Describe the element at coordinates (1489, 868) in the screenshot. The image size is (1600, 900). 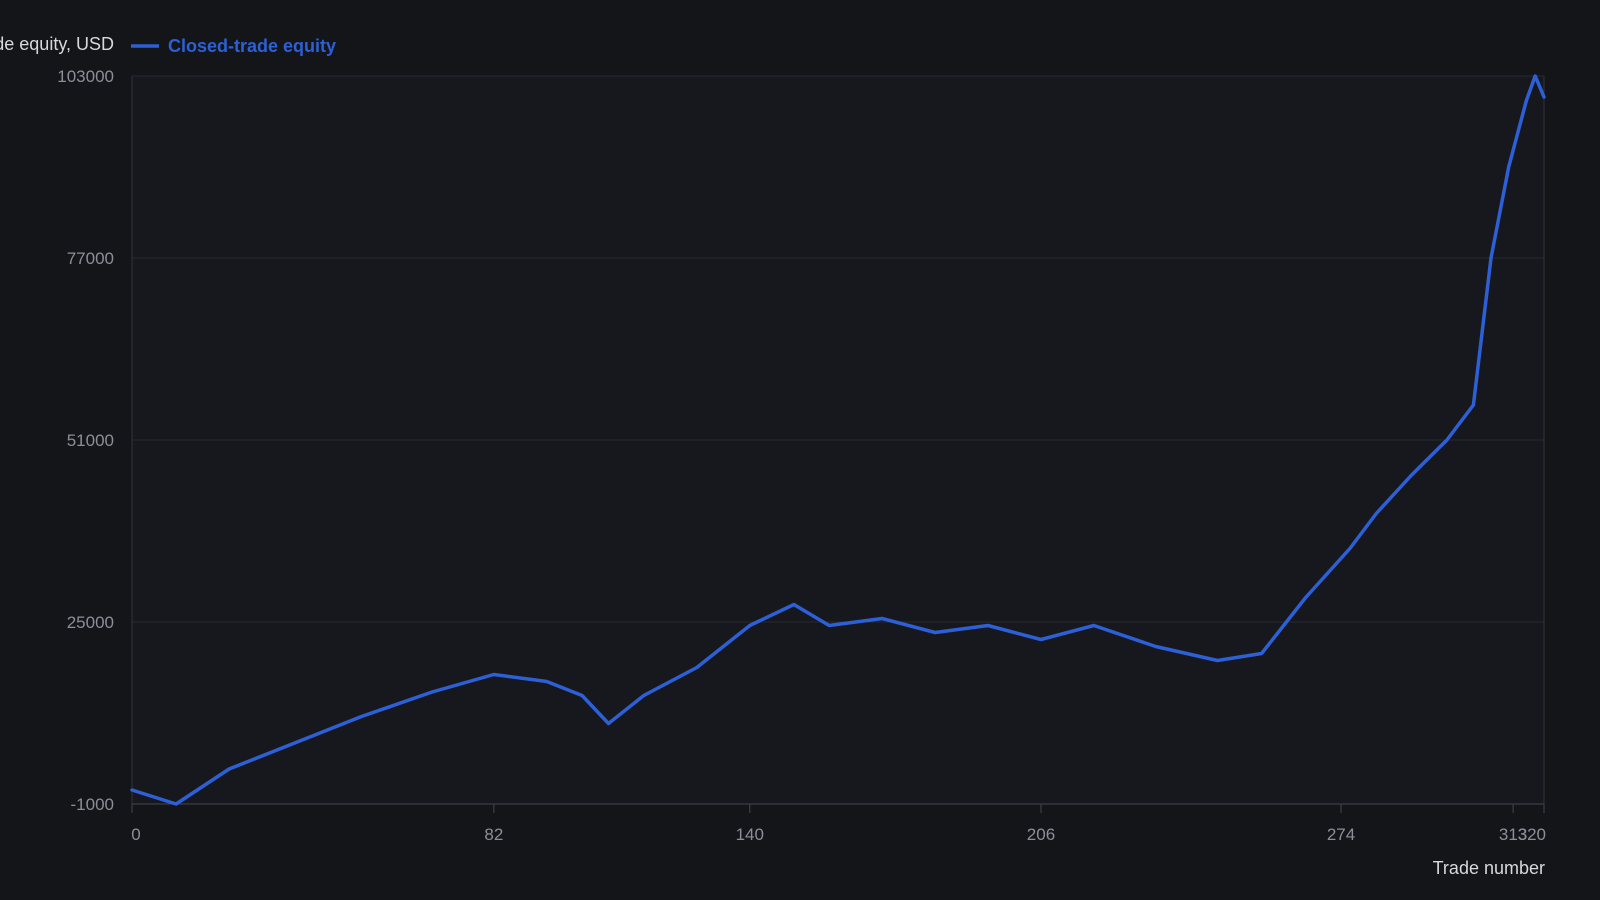
I see `x-axis-title: Trade number` at that location.